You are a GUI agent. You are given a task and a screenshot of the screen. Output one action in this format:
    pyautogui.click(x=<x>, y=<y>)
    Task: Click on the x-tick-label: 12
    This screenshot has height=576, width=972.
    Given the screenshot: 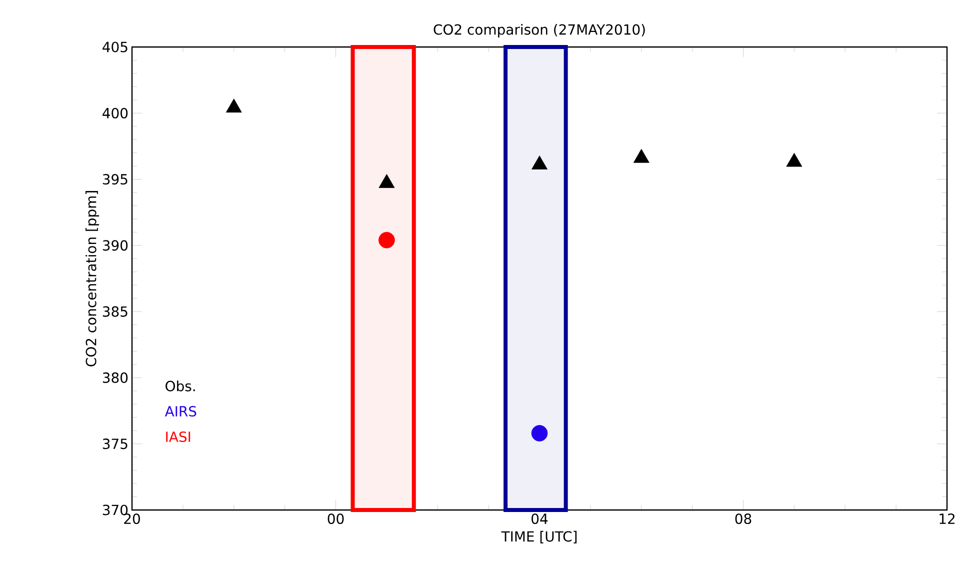 What is the action you would take?
    pyautogui.click(x=947, y=519)
    